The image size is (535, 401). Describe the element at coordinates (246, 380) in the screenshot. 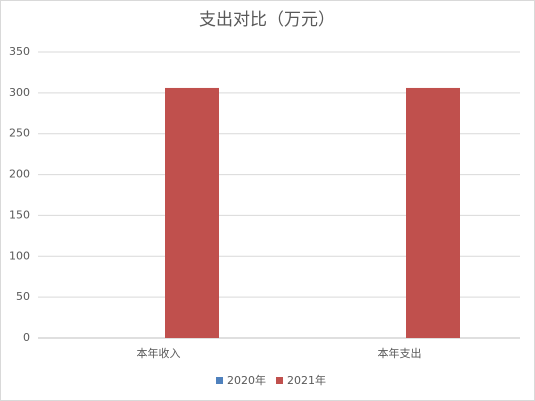

I see `legend-label: 2020年` at that location.